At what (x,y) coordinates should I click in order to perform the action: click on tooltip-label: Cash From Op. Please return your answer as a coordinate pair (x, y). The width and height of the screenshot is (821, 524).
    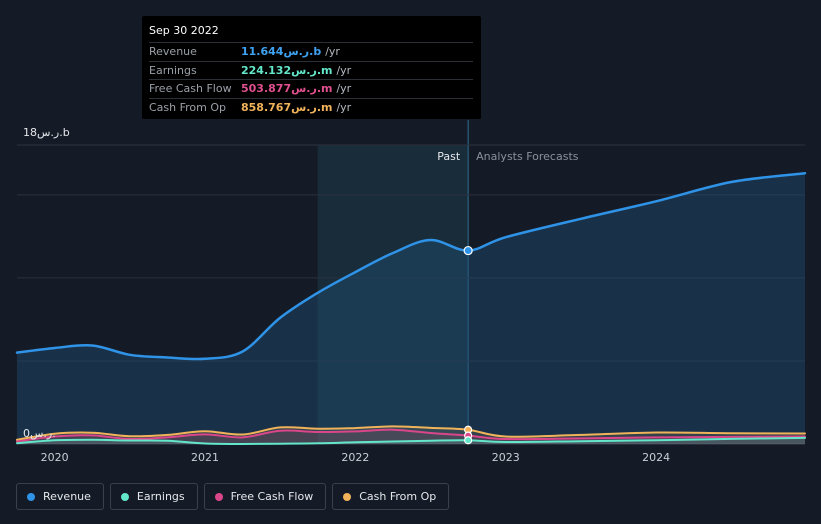
    Looking at the image, I should click on (188, 107).